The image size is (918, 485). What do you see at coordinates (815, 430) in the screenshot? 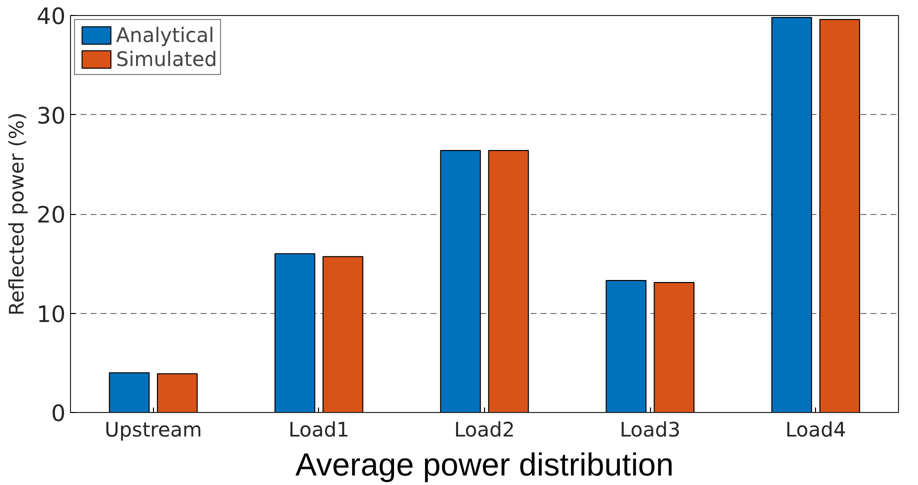
I see `x-tick-label: Load4` at bounding box center [815, 430].